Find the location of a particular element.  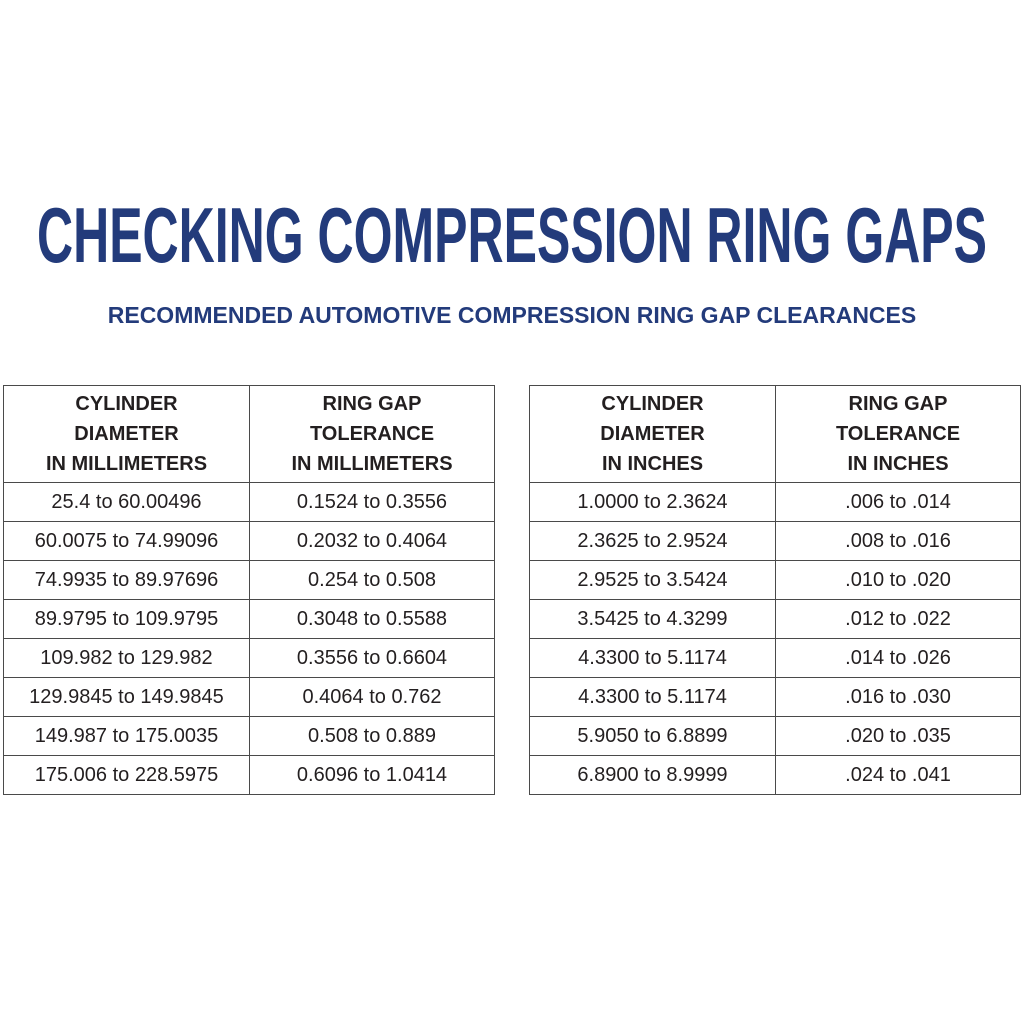

ring-gap-cell: .008 to .016 is located at coordinates (898, 541).